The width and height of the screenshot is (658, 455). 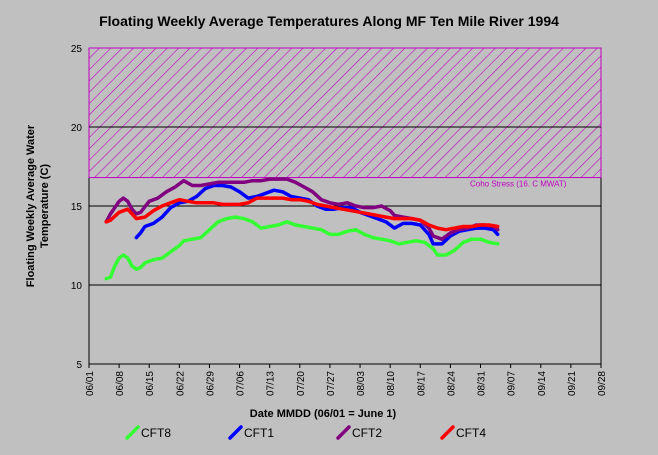 What do you see at coordinates (156, 433) in the screenshot?
I see `legend-label-cft8: CFT8` at bounding box center [156, 433].